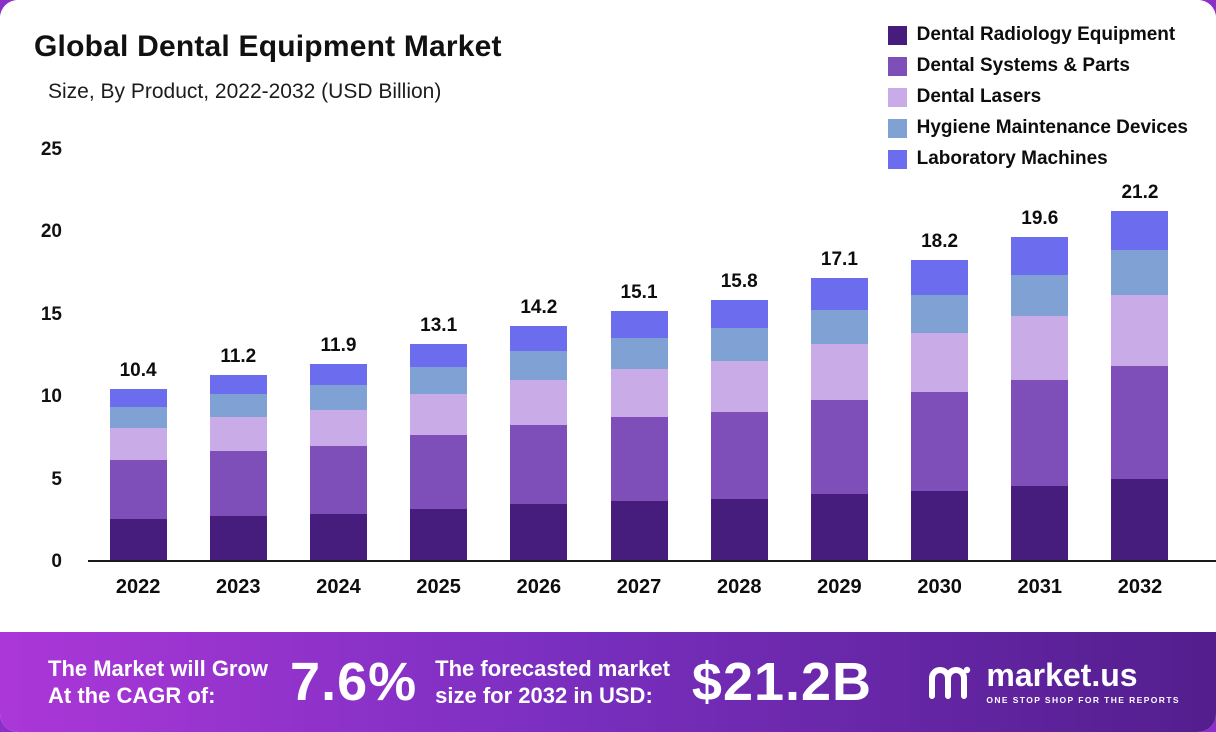 This screenshot has width=1216, height=732. What do you see at coordinates (51, 149) in the screenshot?
I see `y-tick-25: 25` at bounding box center [51, 149].